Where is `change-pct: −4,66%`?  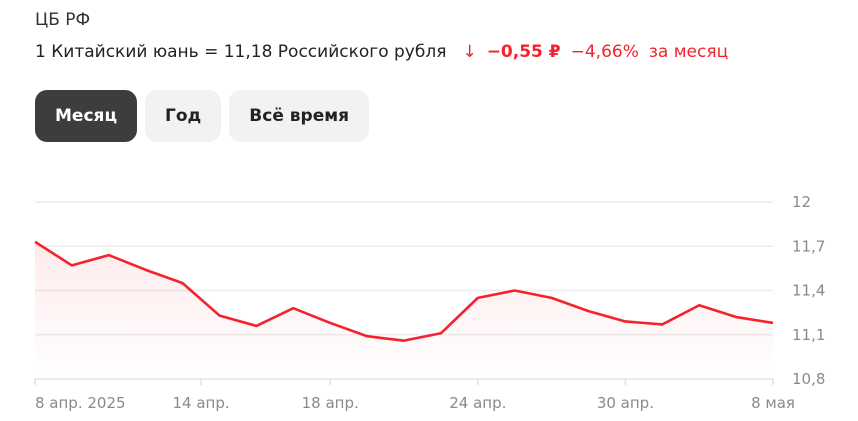 change-pct: −4,66% is located at coordinates (604, 52).